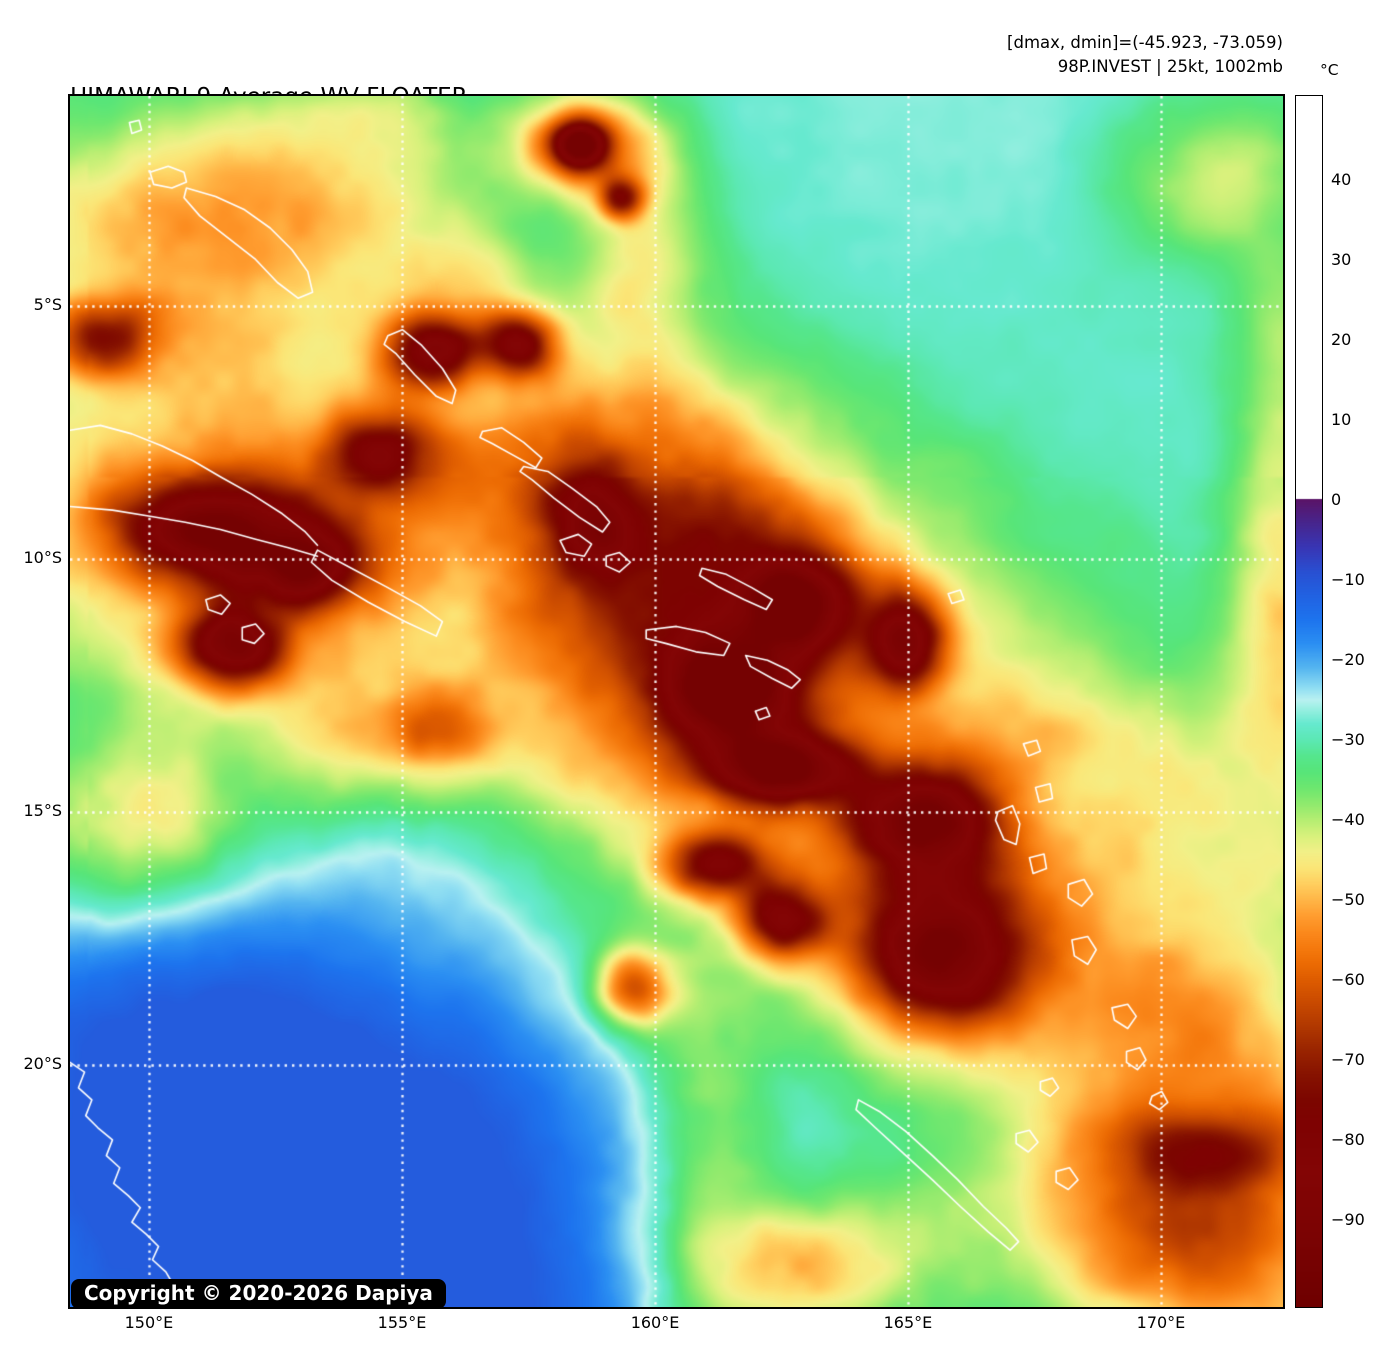 The height and width of the screenshot is (1359, 1388). What do you see at coordinates (1348, 1219) in the screenshot?
I see `colorbar-tick-label: −90` at bounding box center [1348, 1219].